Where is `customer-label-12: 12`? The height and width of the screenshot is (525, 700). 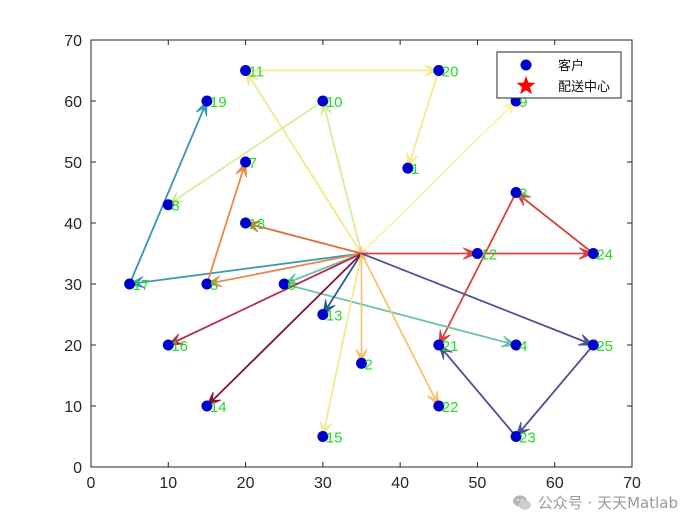
customer-label-12: 12 is located at coordinates (488, 255).